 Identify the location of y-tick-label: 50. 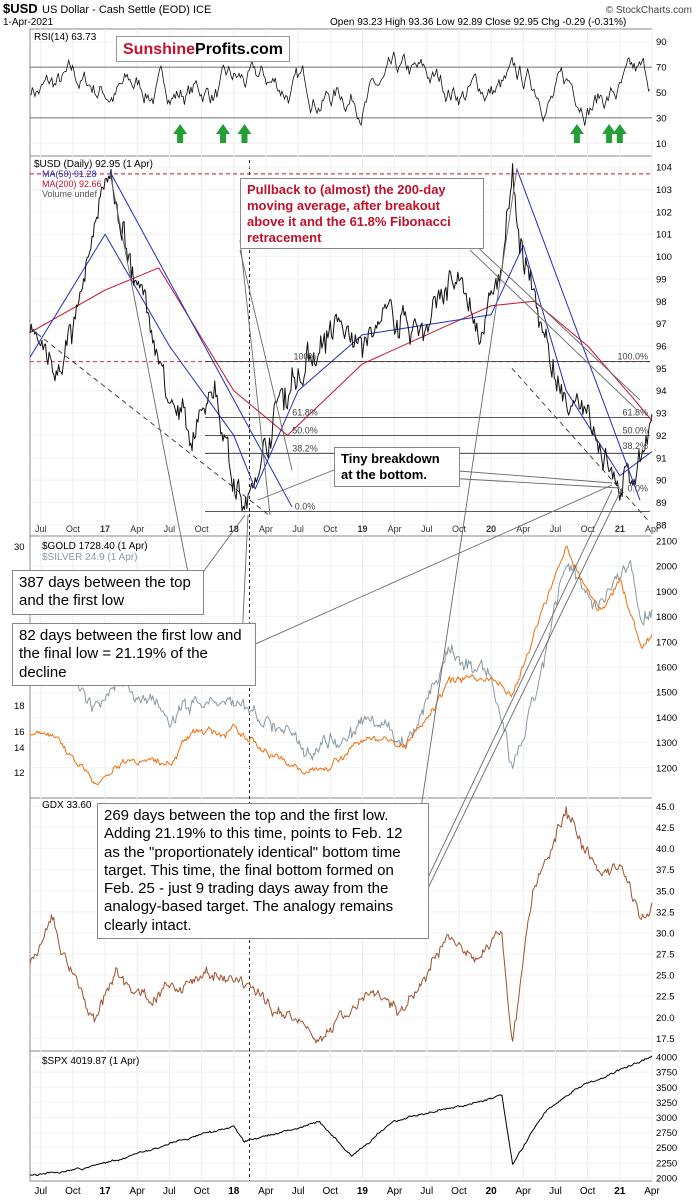
(661, 93).